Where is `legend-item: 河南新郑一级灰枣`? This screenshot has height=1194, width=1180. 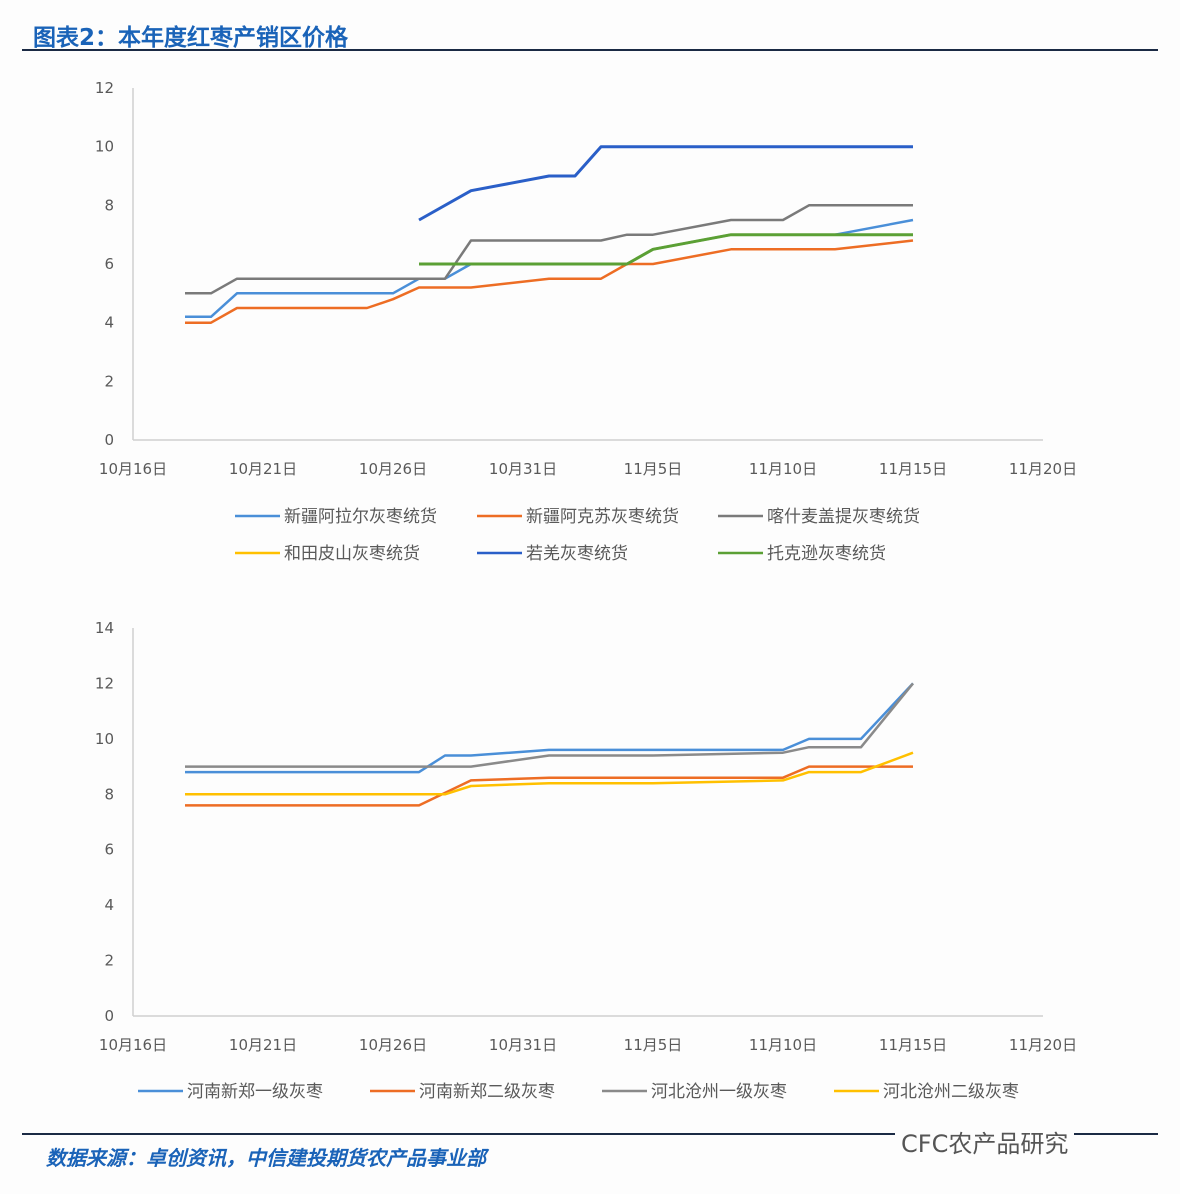
legend-item: 河南新郑一级灰枣 is located at coordinates (230, 1092).